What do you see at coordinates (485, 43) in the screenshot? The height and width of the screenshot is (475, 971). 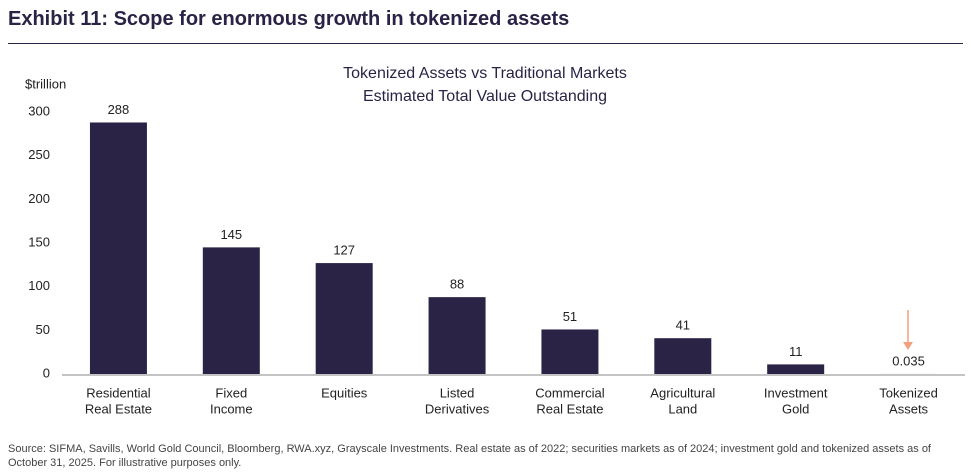 I see `title-rule` at bounding box center [485, 43].